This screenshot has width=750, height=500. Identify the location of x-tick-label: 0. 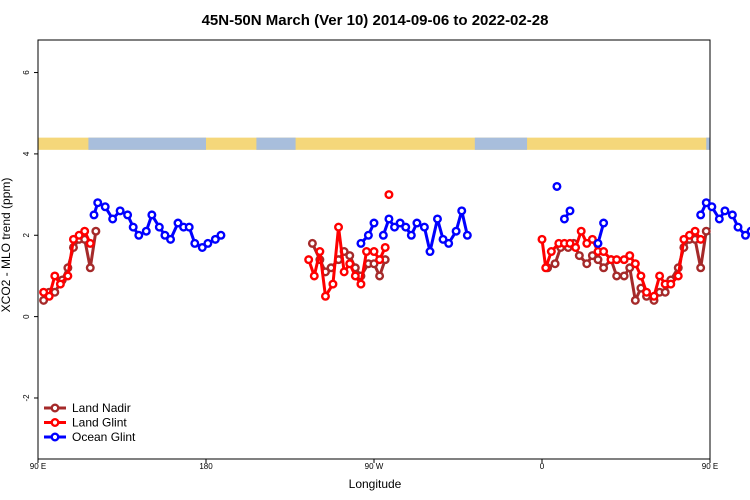
(542, 466).